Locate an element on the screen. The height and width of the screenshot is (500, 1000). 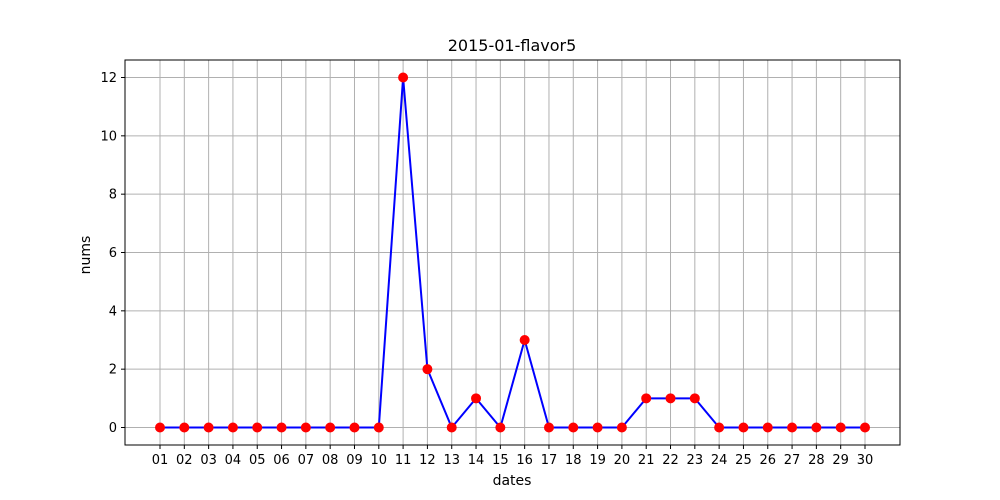
y-tick-label: 8 is located at coordinates (113, 195).